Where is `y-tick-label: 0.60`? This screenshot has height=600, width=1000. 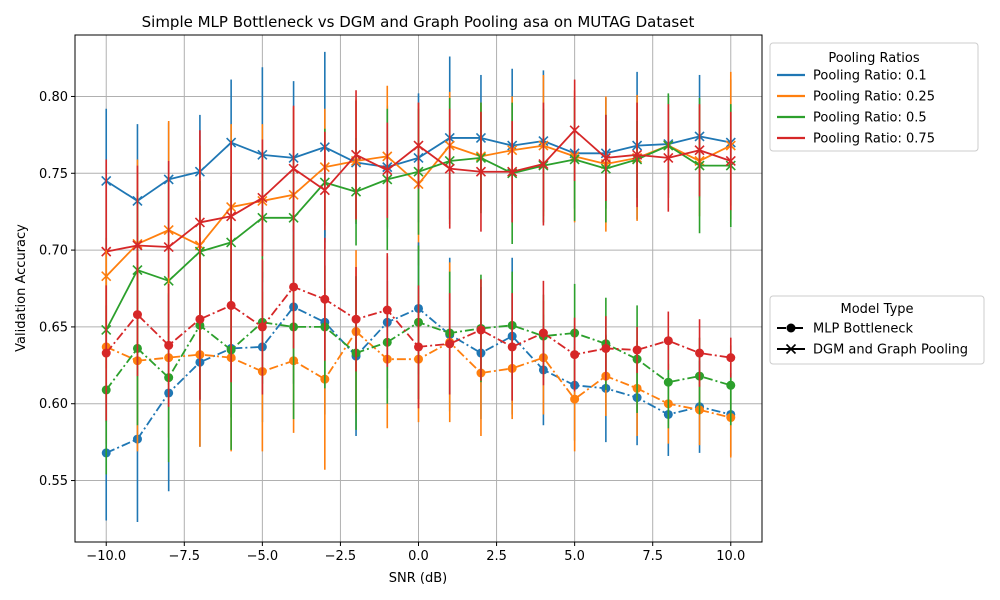 y-tick-label: 0.60 is located at coordinates (53, 404).